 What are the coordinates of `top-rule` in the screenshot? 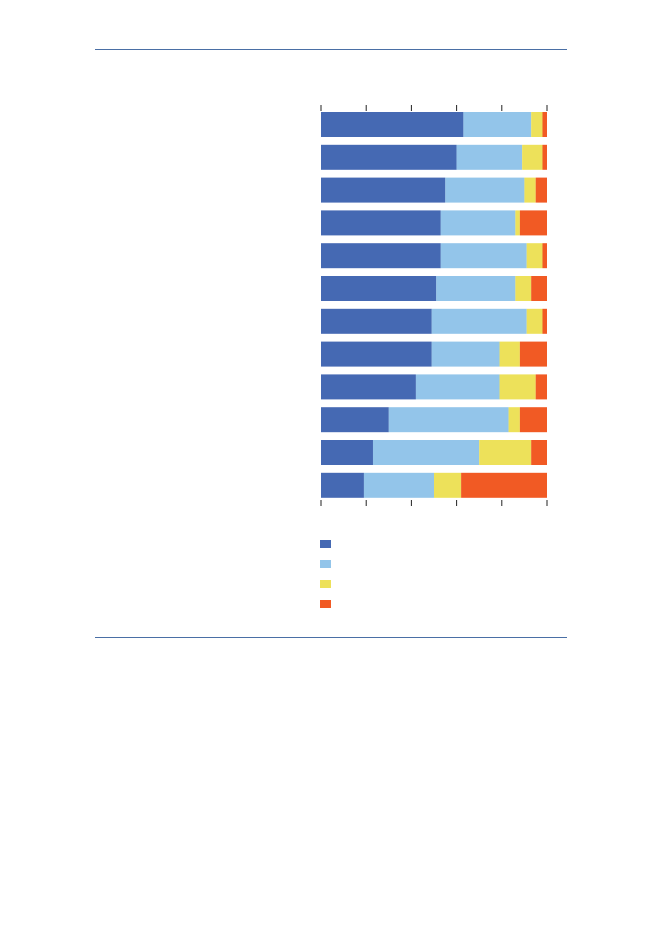 It's located at (331, 49).